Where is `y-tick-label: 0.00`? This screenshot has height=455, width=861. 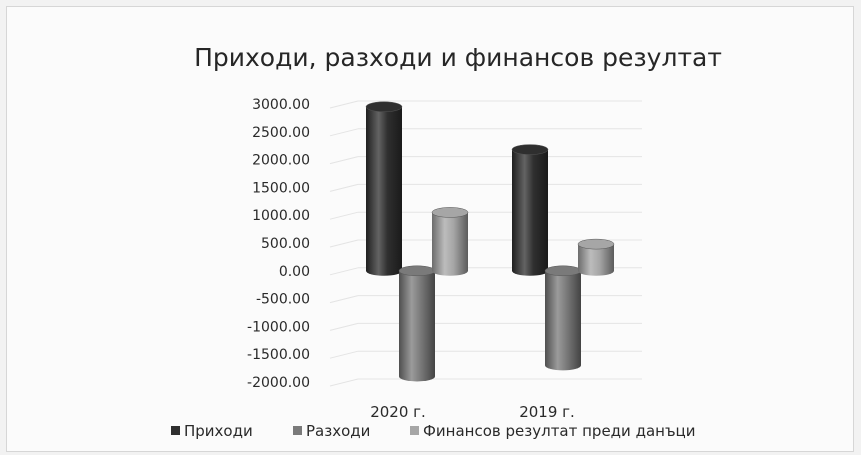 y-tick-label: 0.00 is located at coordinates (294, 272).